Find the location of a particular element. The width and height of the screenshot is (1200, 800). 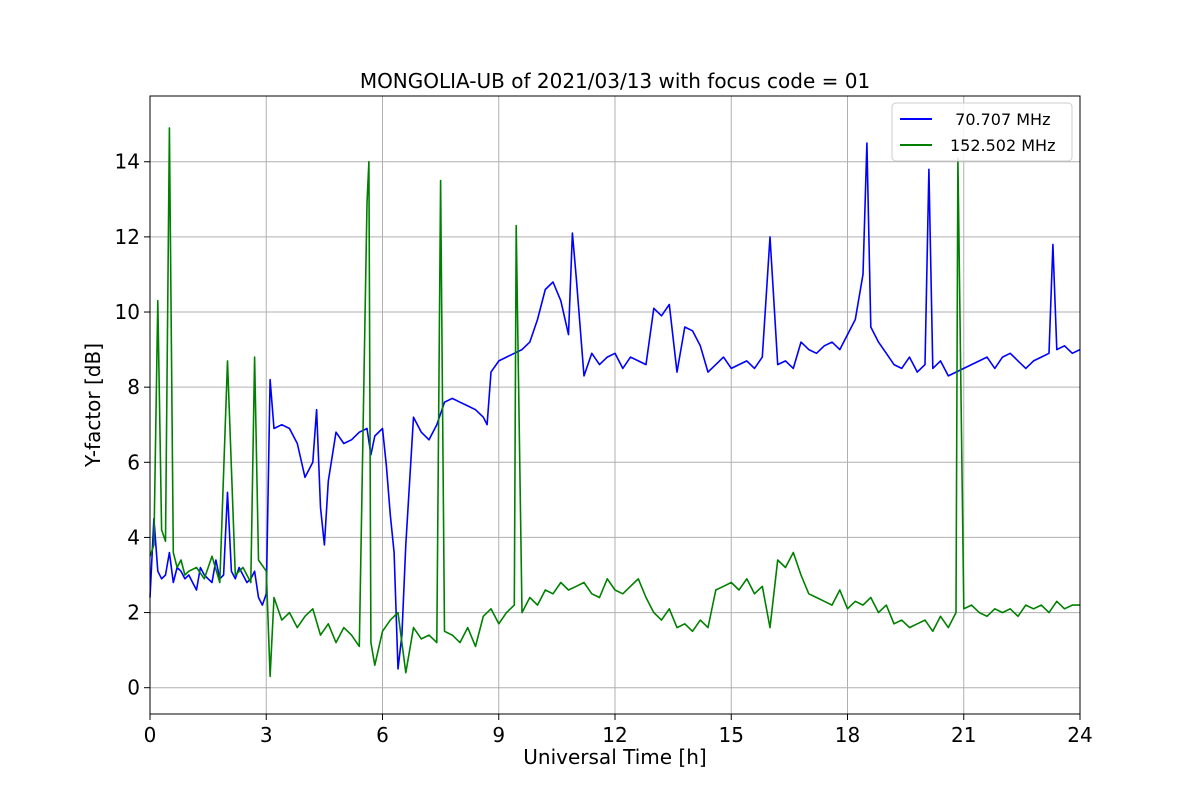

x-tick-label: 9 is located at coordinates (498, 735).